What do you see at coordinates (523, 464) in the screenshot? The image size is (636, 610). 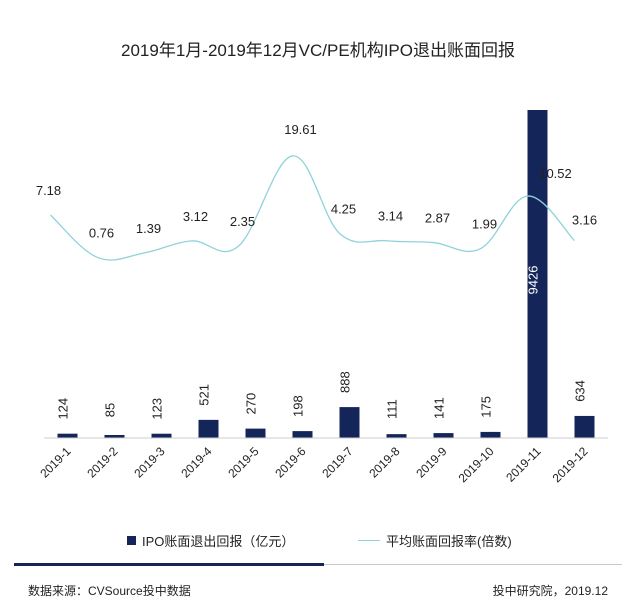 I see `x-tick-2019-11: 2019-11` at bounding box center [523, 464].